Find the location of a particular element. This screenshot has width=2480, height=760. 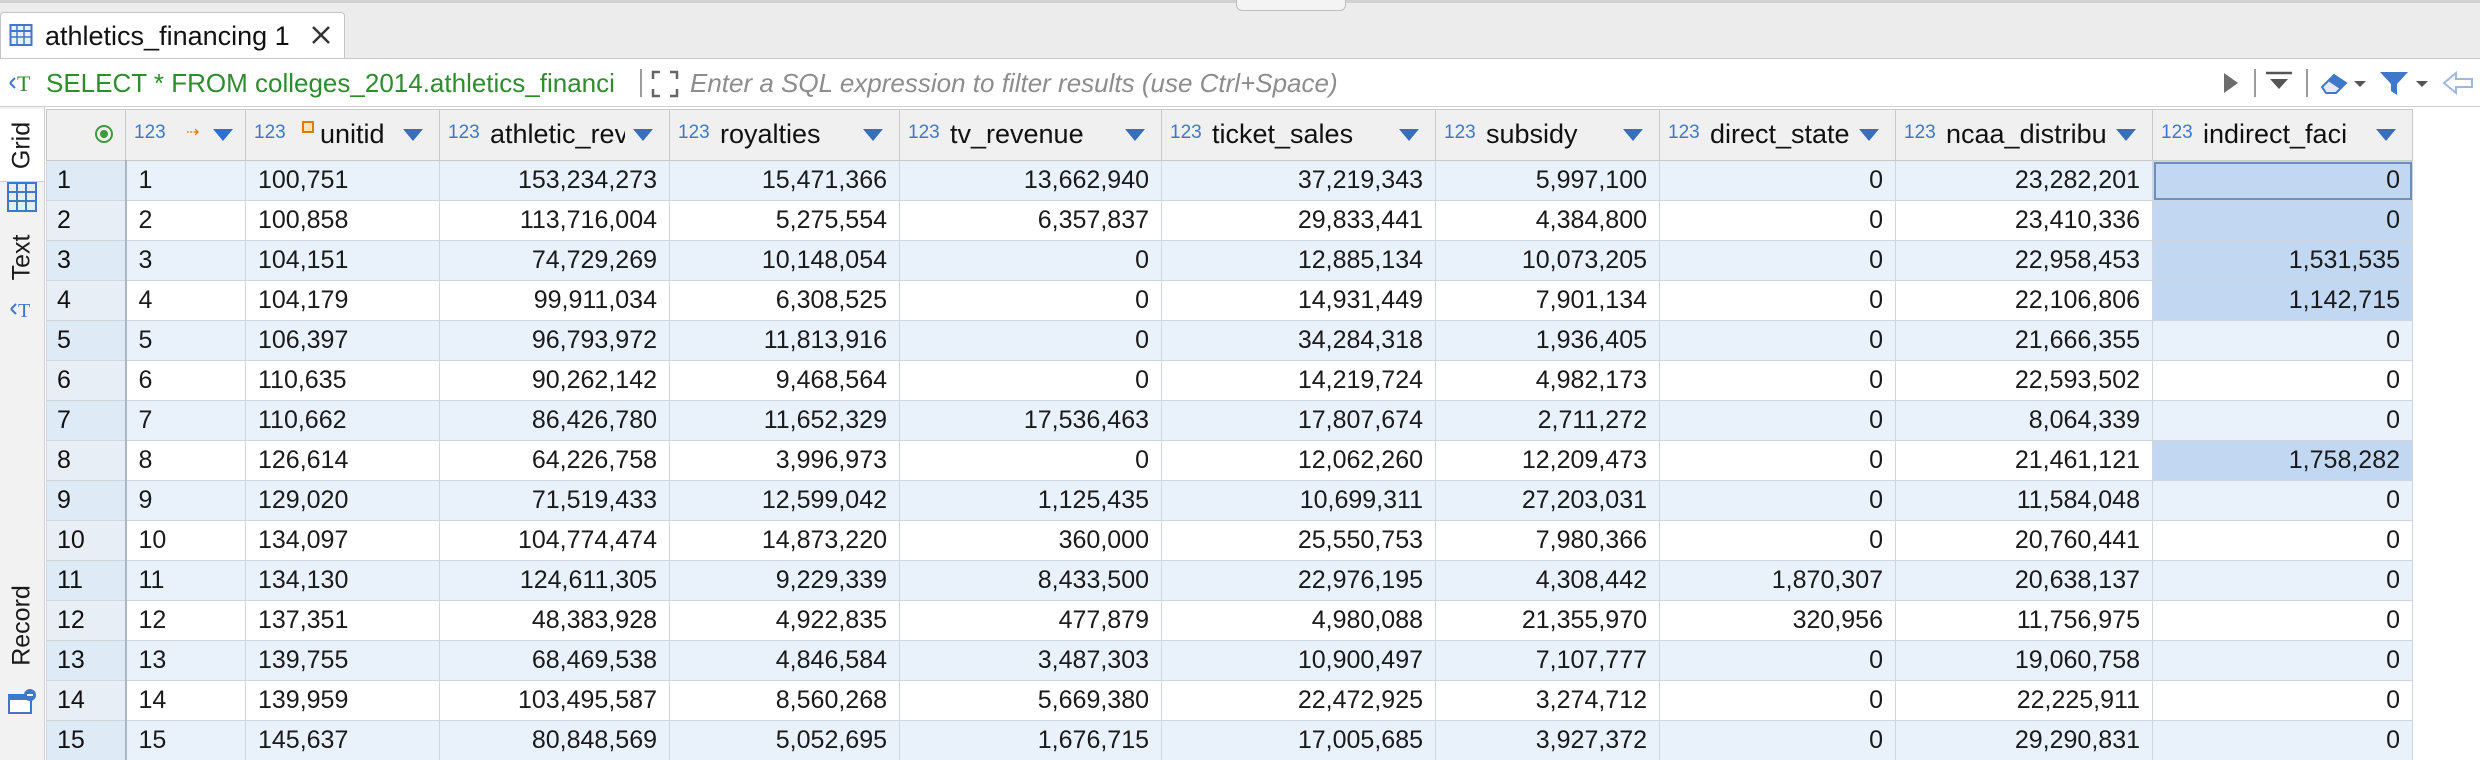

table-cell: 25,550,753 is located at coordinates (1298, 540).